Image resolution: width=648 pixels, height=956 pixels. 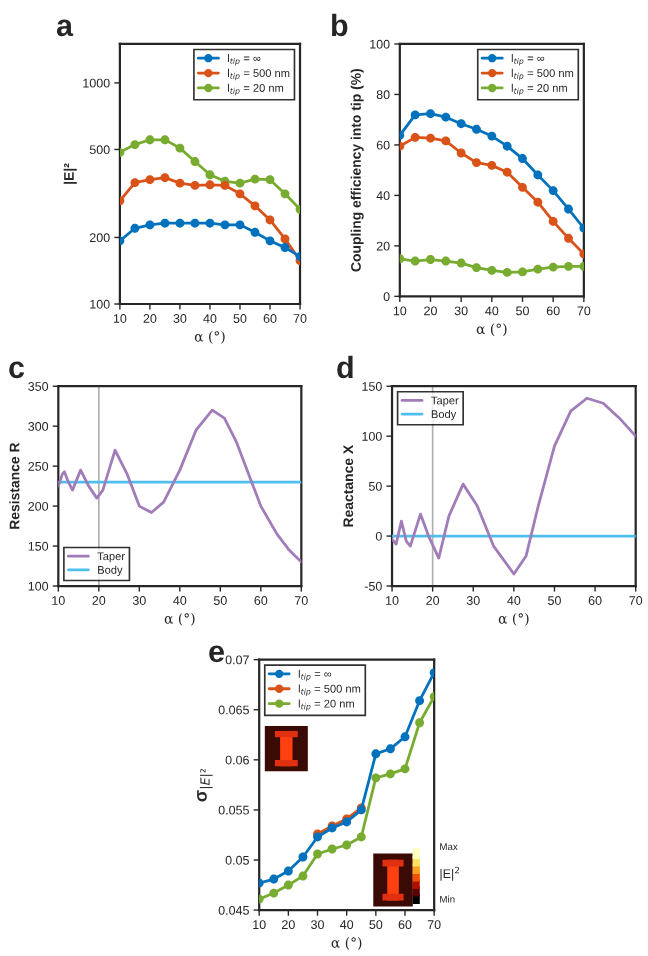 I want to click on y-axis-title: σ$_{|E|²}$, so click(x=205, y=785).